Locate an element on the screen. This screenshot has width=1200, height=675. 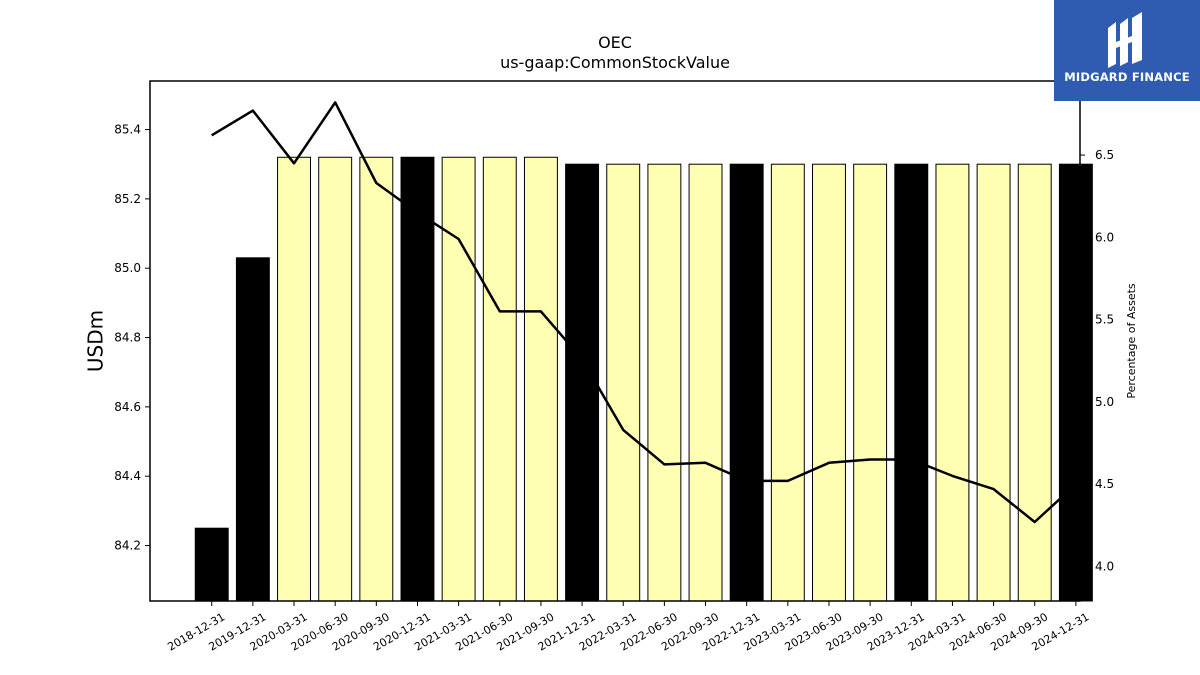
midgard-finance-logo: MIDGARD FINANCE is located at coordinates (1127, 50).